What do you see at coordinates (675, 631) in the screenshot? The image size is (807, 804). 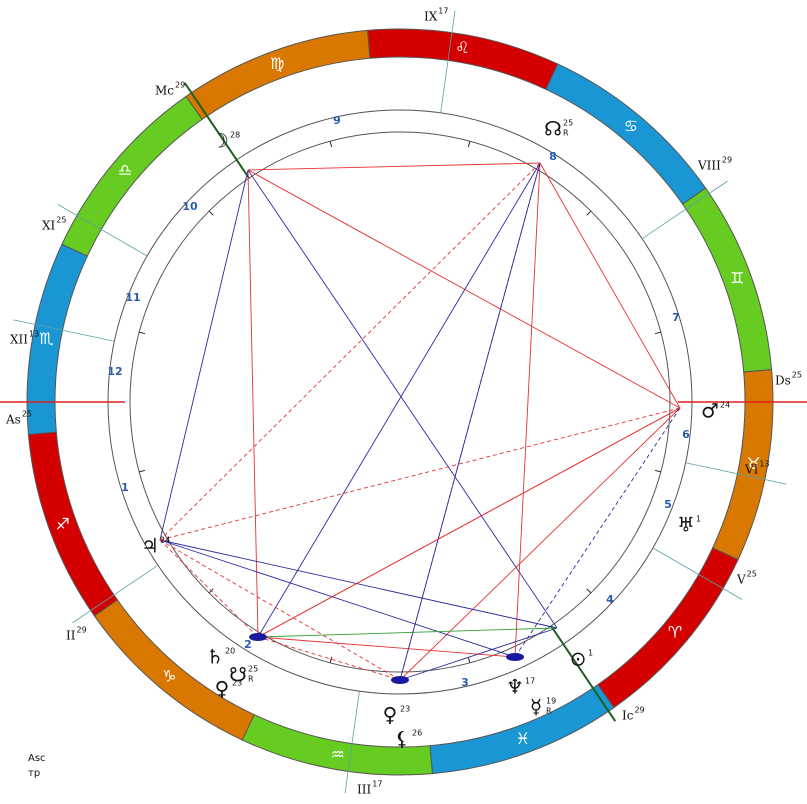 I see `sign-glyph: ♈` at bounding box center [675, 631].